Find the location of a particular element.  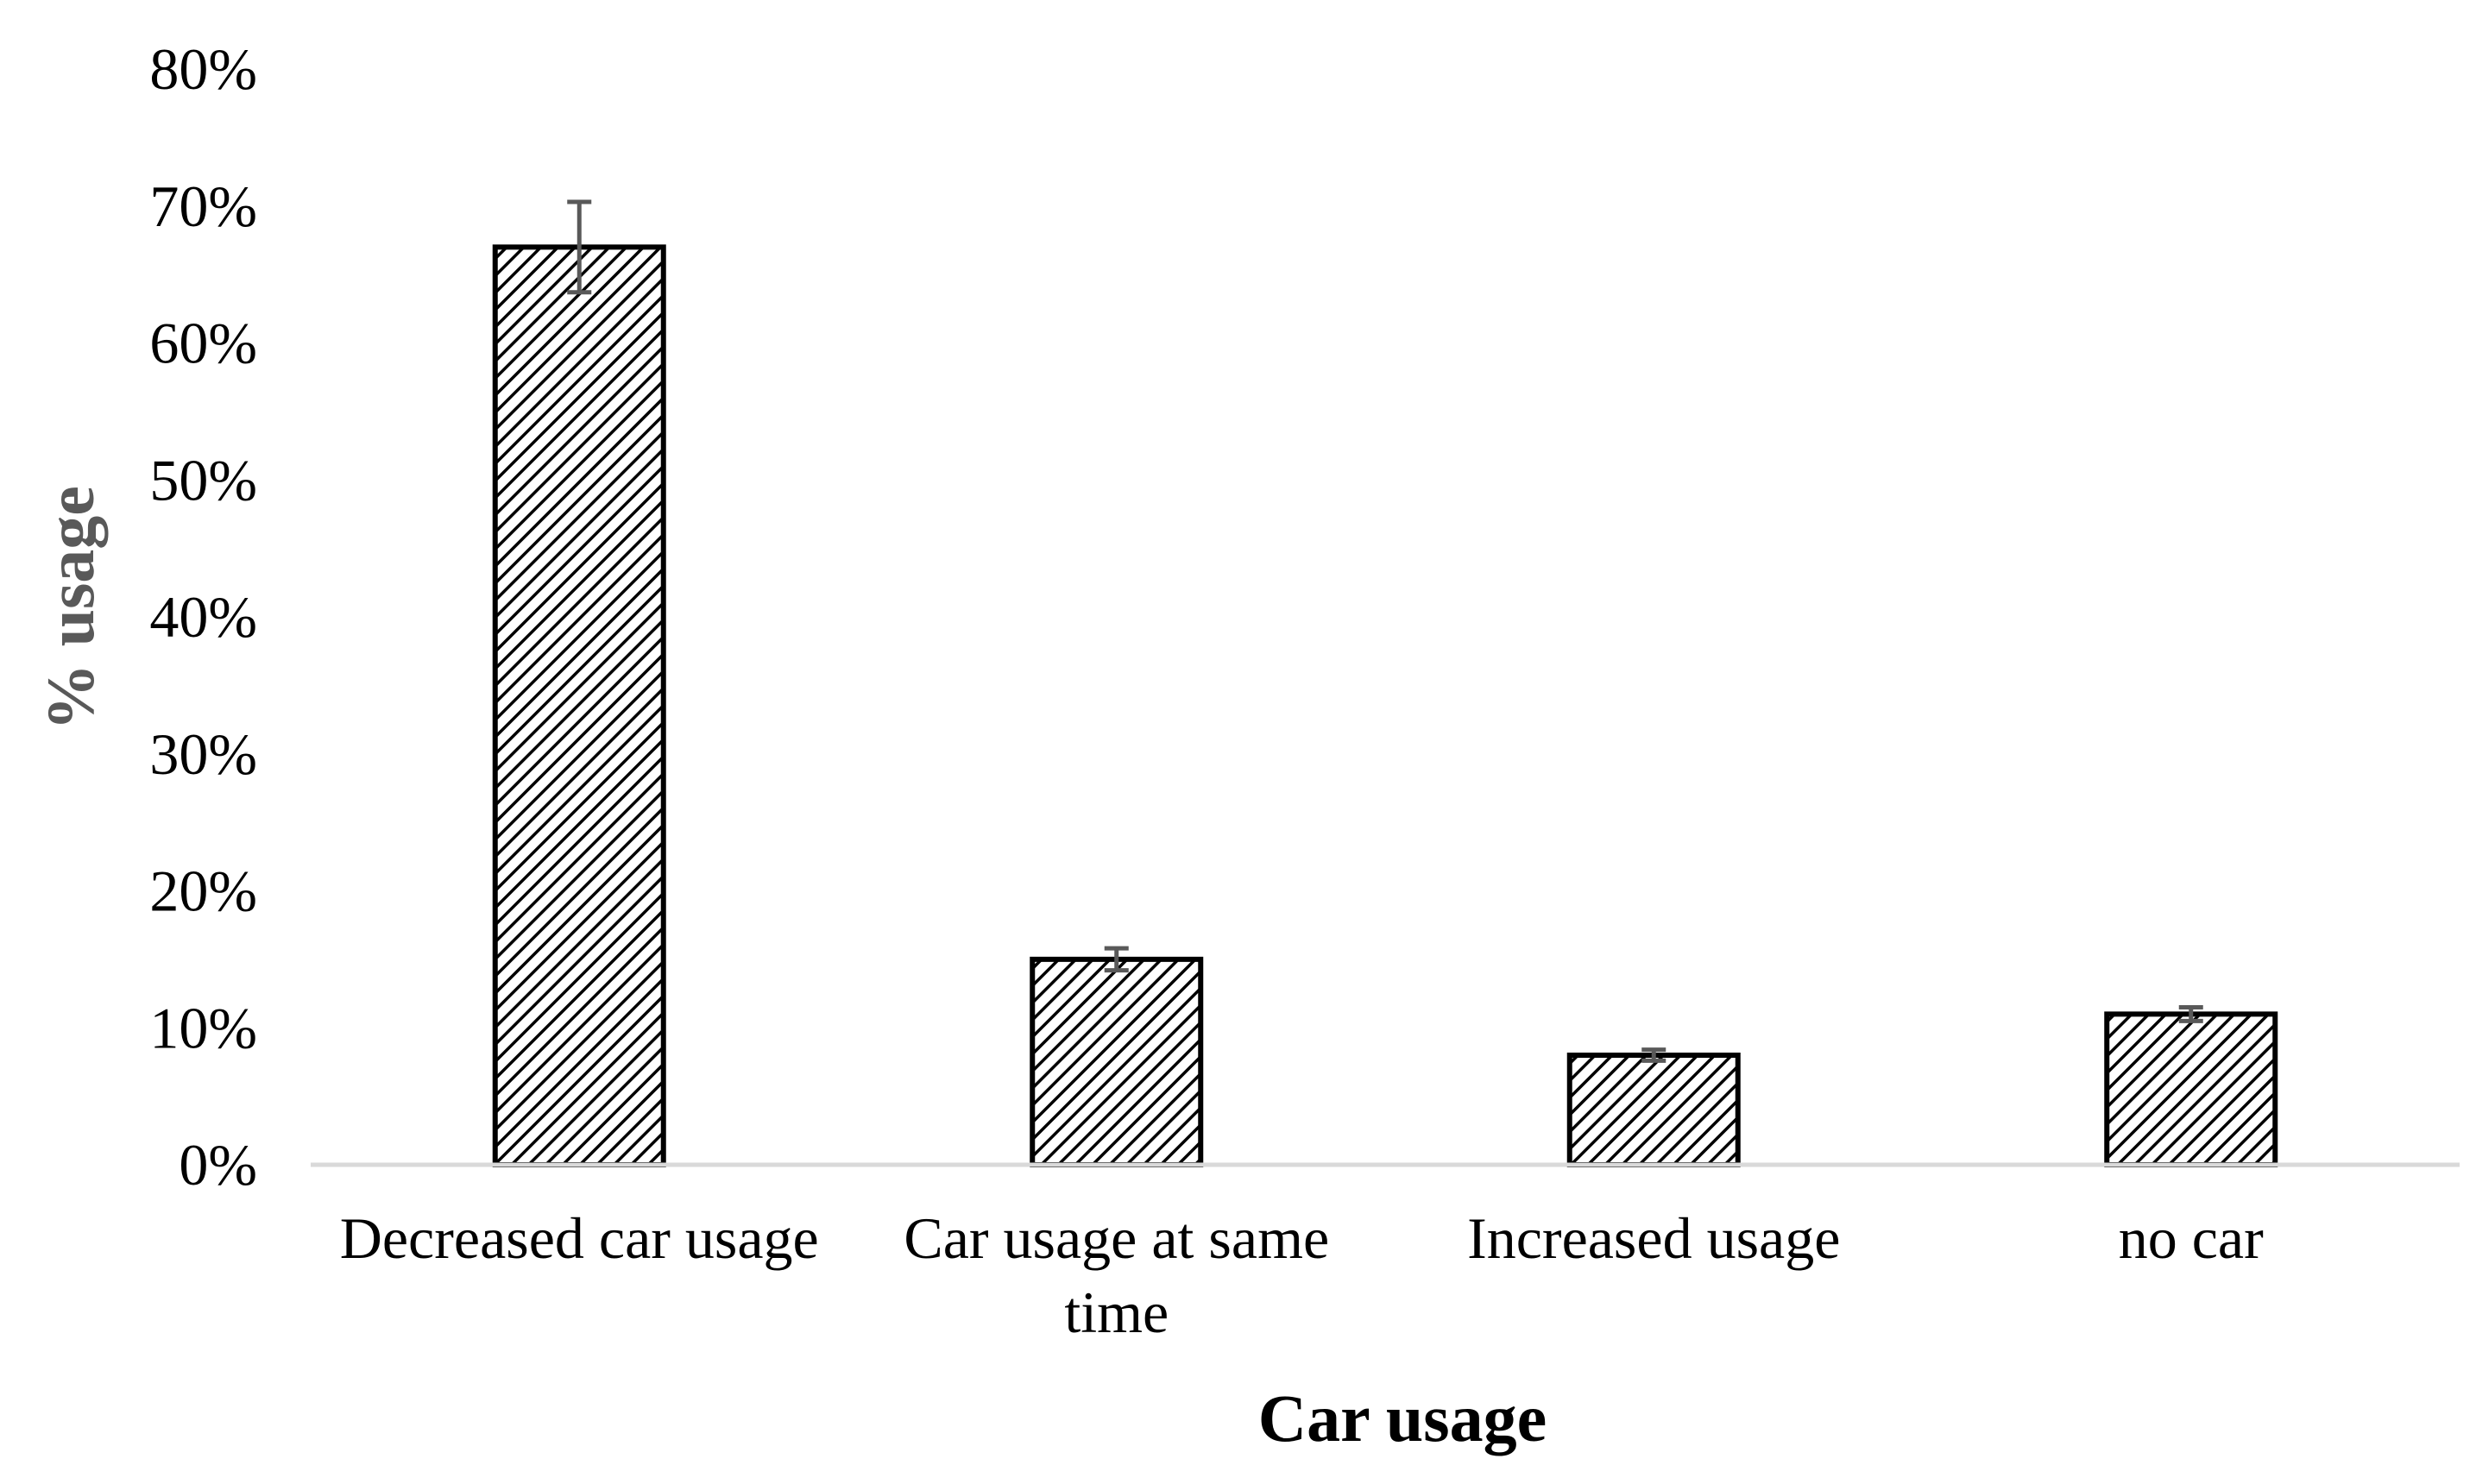

y-tick-label: 70% is located at coordinates (203, 206).